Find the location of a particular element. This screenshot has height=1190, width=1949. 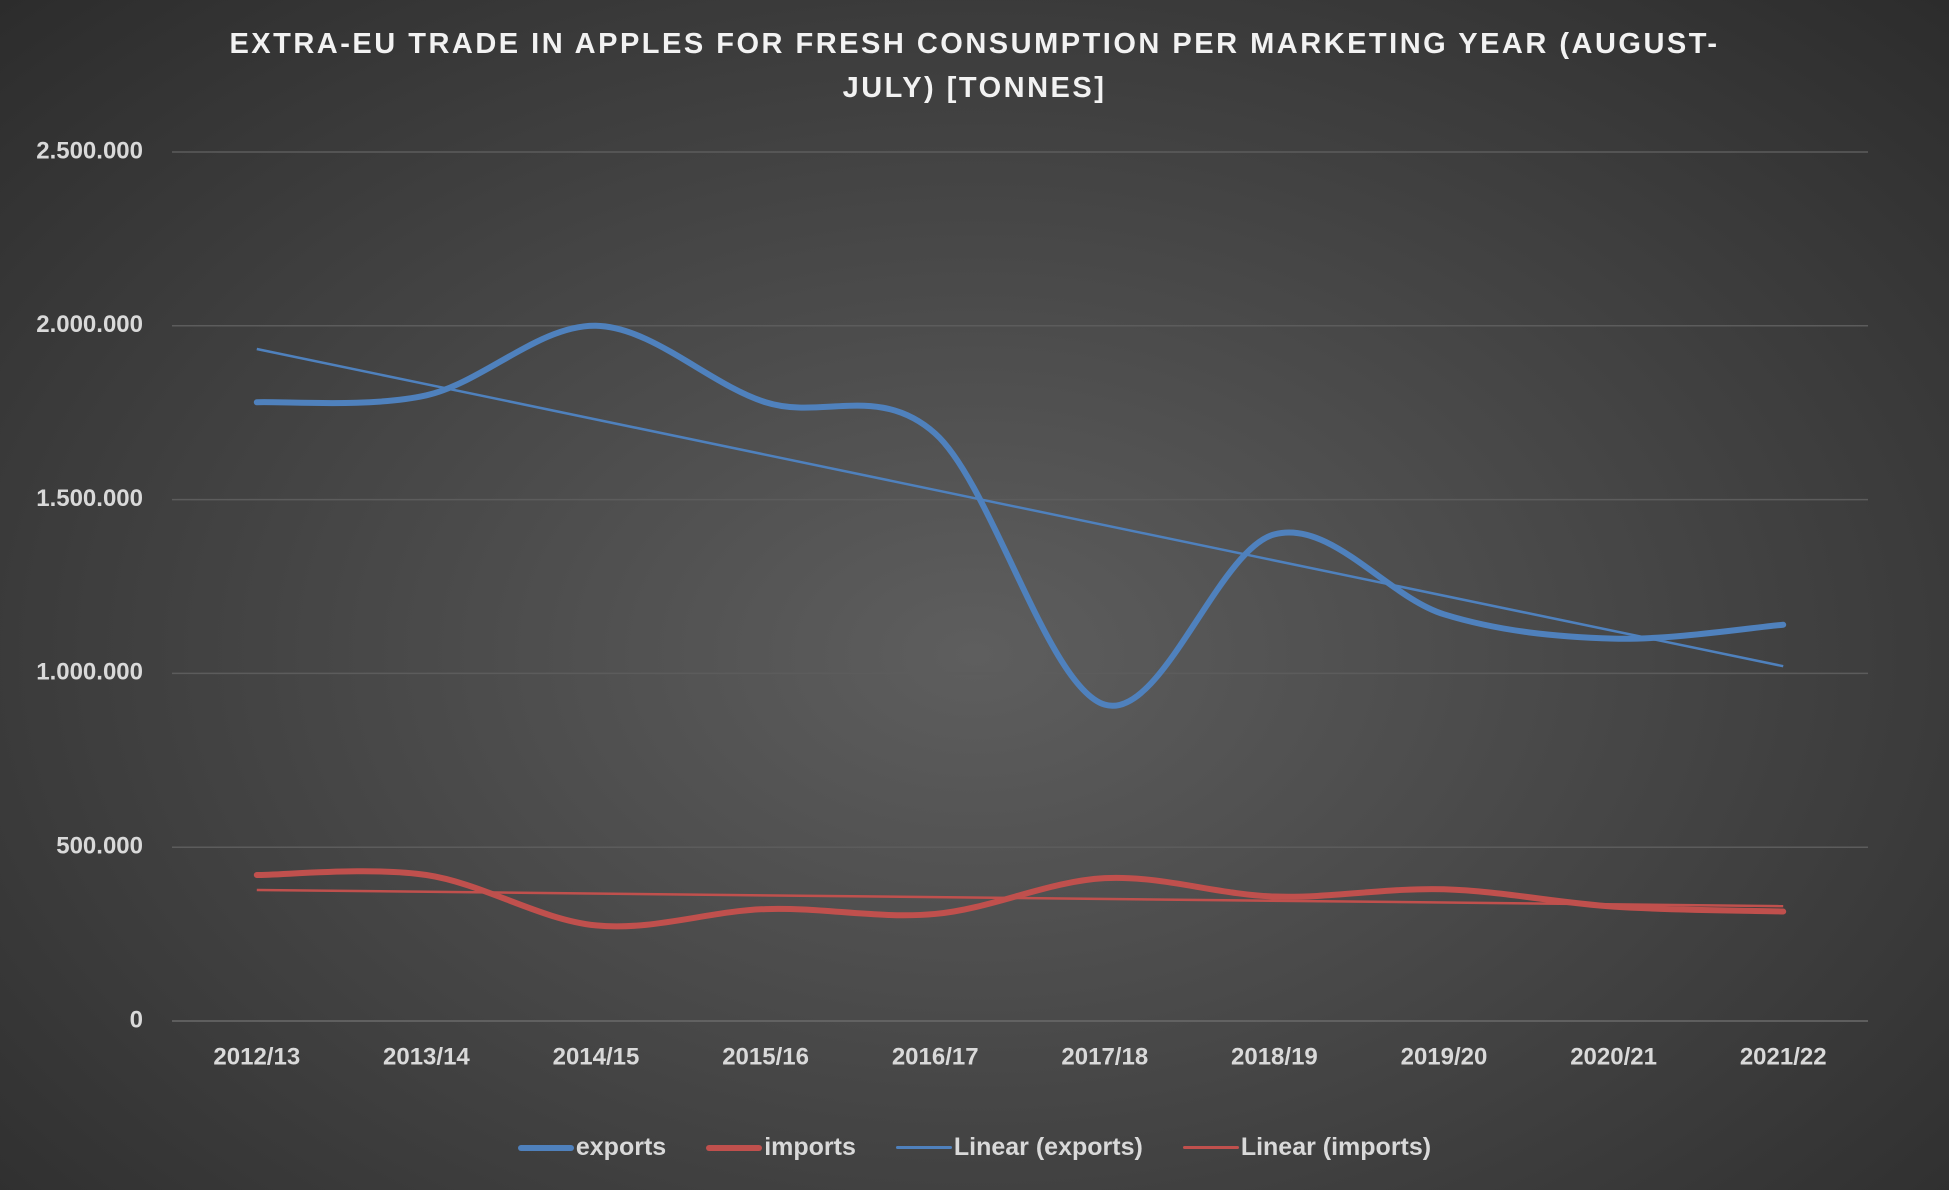

x-tick-label: 2017/18 is located at coordinates (1104, 1056).